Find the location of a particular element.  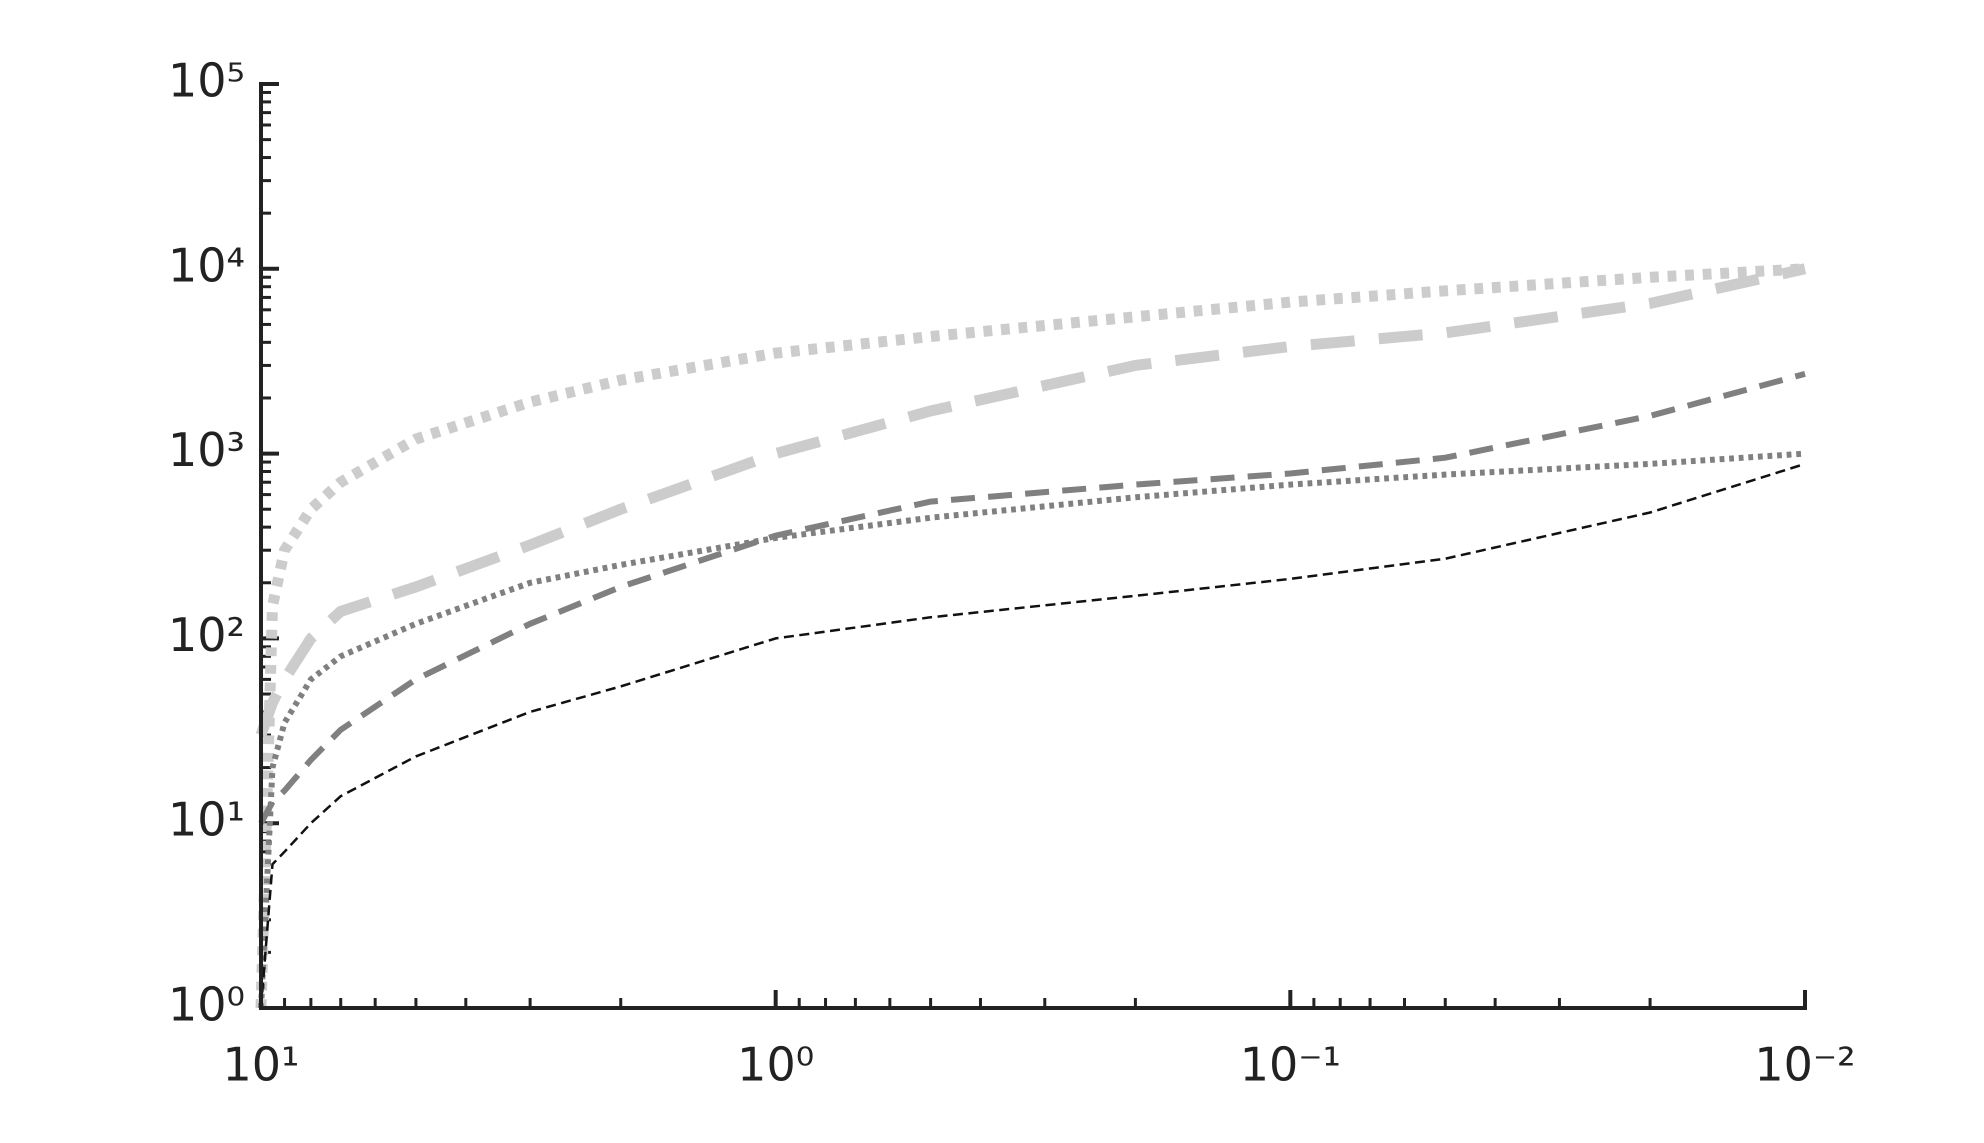

x-tick-label: 10⁻² is located at coordinates (1804, 1065).